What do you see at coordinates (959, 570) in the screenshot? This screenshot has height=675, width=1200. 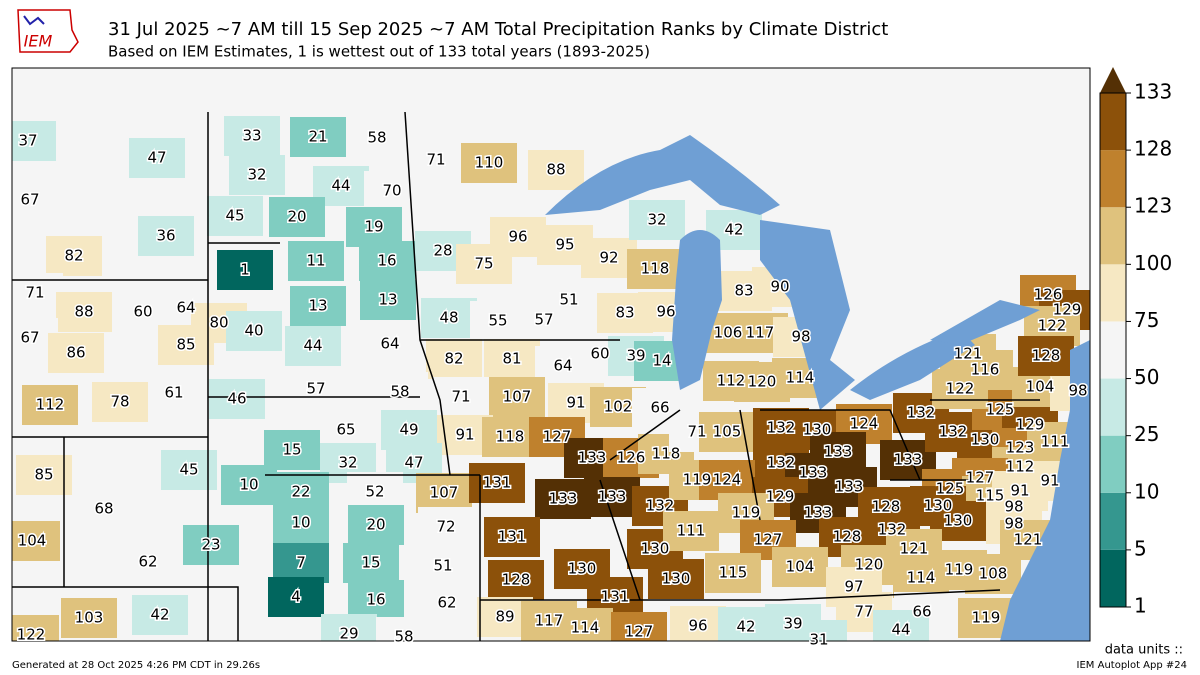 I see `district-label: 119` at bounding box center [959, 570].